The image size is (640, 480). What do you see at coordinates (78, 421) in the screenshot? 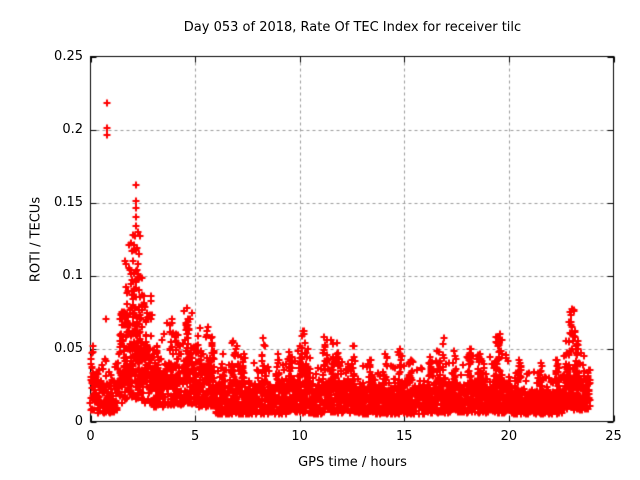
I see `y-tick-label: 0` at bounding box center [78, 421].